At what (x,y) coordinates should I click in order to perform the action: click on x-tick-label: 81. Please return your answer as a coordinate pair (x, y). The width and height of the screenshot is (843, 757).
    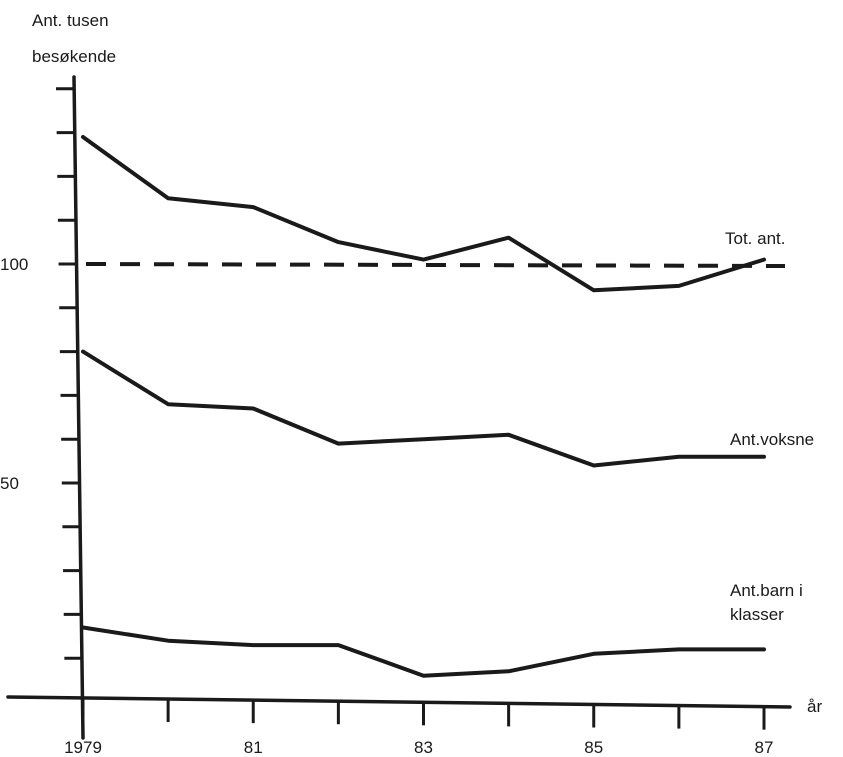
    Looking at the image, I should click on (253, 747).